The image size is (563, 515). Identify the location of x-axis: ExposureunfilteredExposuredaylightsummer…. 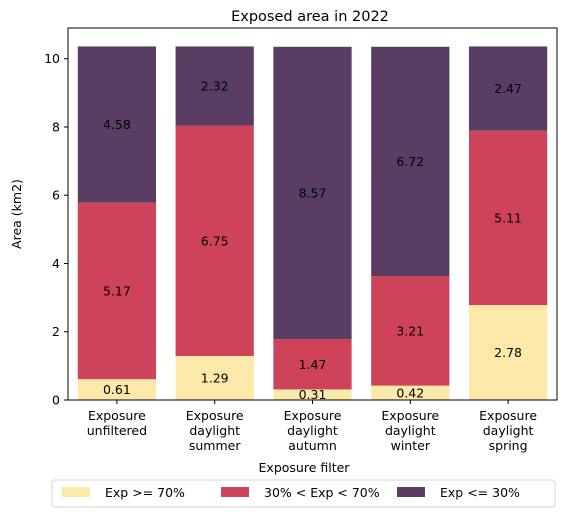
(312, 426).